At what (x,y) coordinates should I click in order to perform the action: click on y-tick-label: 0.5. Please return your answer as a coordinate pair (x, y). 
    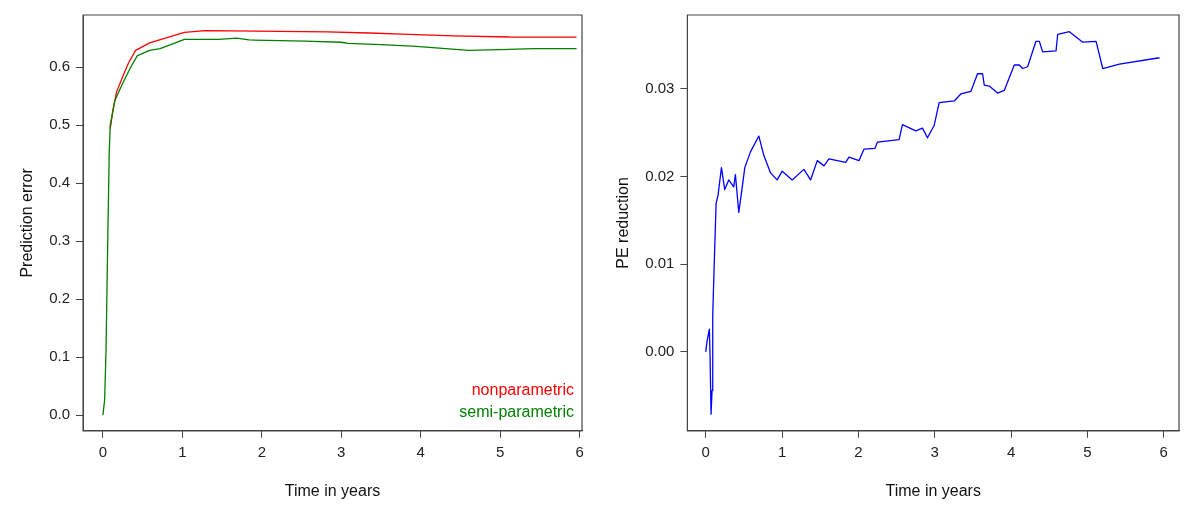
    Looking at the image, I should click on (60, 124).